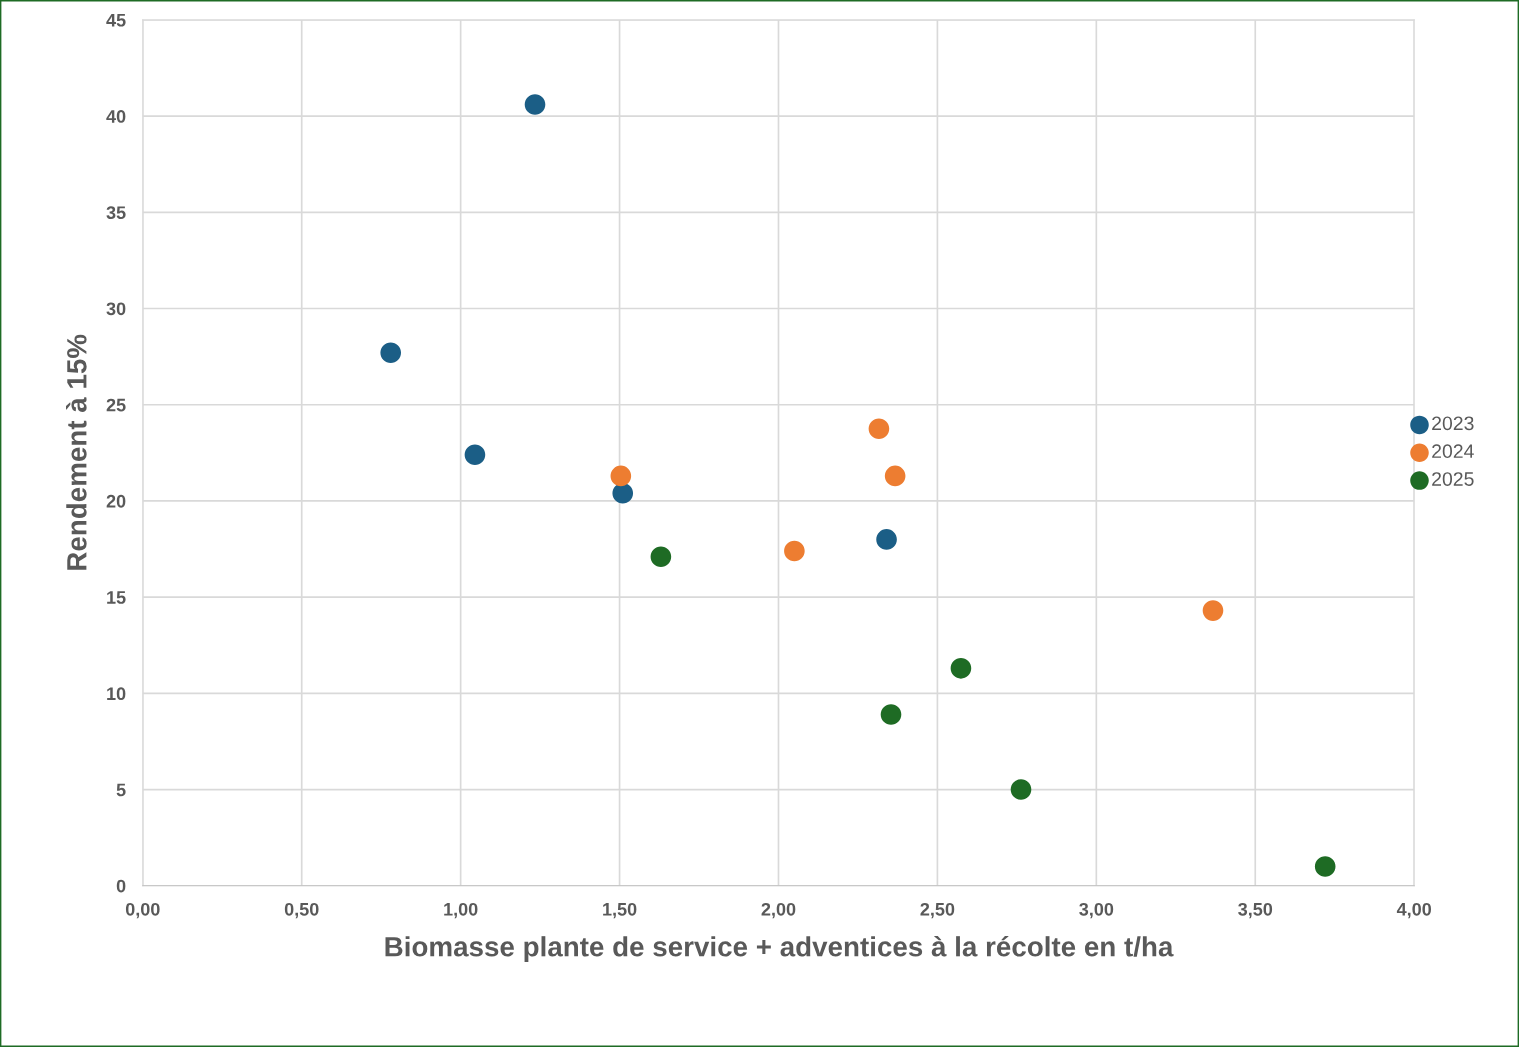 This screenshot has height=1047, width=1519. Describe the element at coordinates (116, 501) in the screenshot. I see `y-tick-label: 20` at that location.